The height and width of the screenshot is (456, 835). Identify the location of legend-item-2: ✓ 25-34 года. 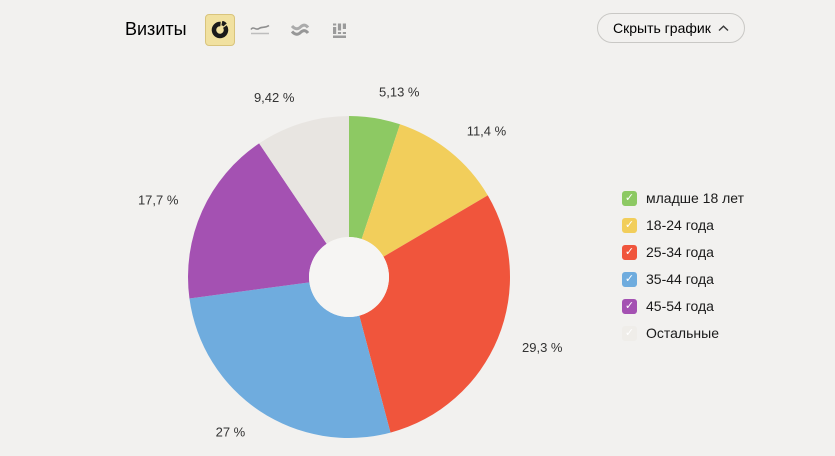
(683, 252).